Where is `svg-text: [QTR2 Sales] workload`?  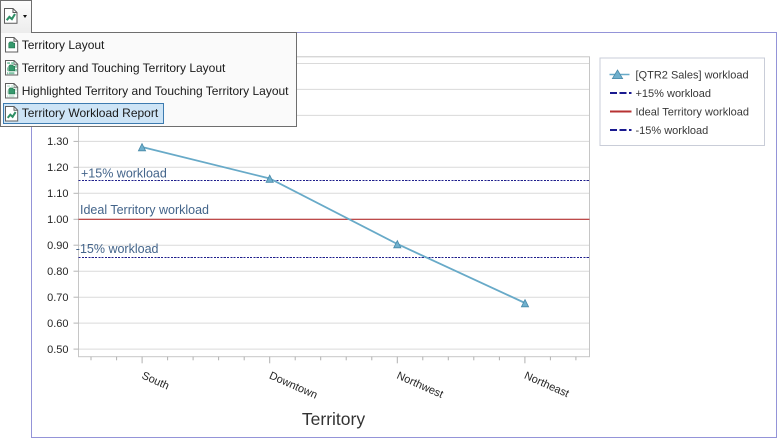 svg-text: [QTR2 Sales] workload is located at coordinates (692, 75).